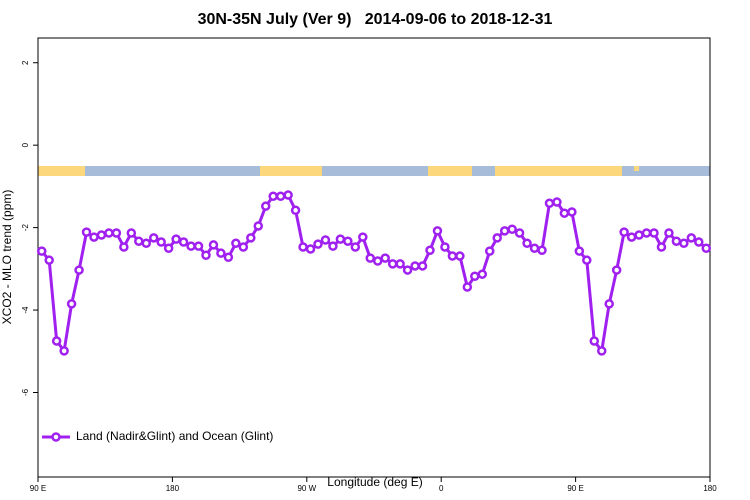 This screenshot has width=750, height=500. What do you see at coordinates (25, 144) in the screenshot?
I see `y-tick-label: 0` at bounding box center [25, 144].